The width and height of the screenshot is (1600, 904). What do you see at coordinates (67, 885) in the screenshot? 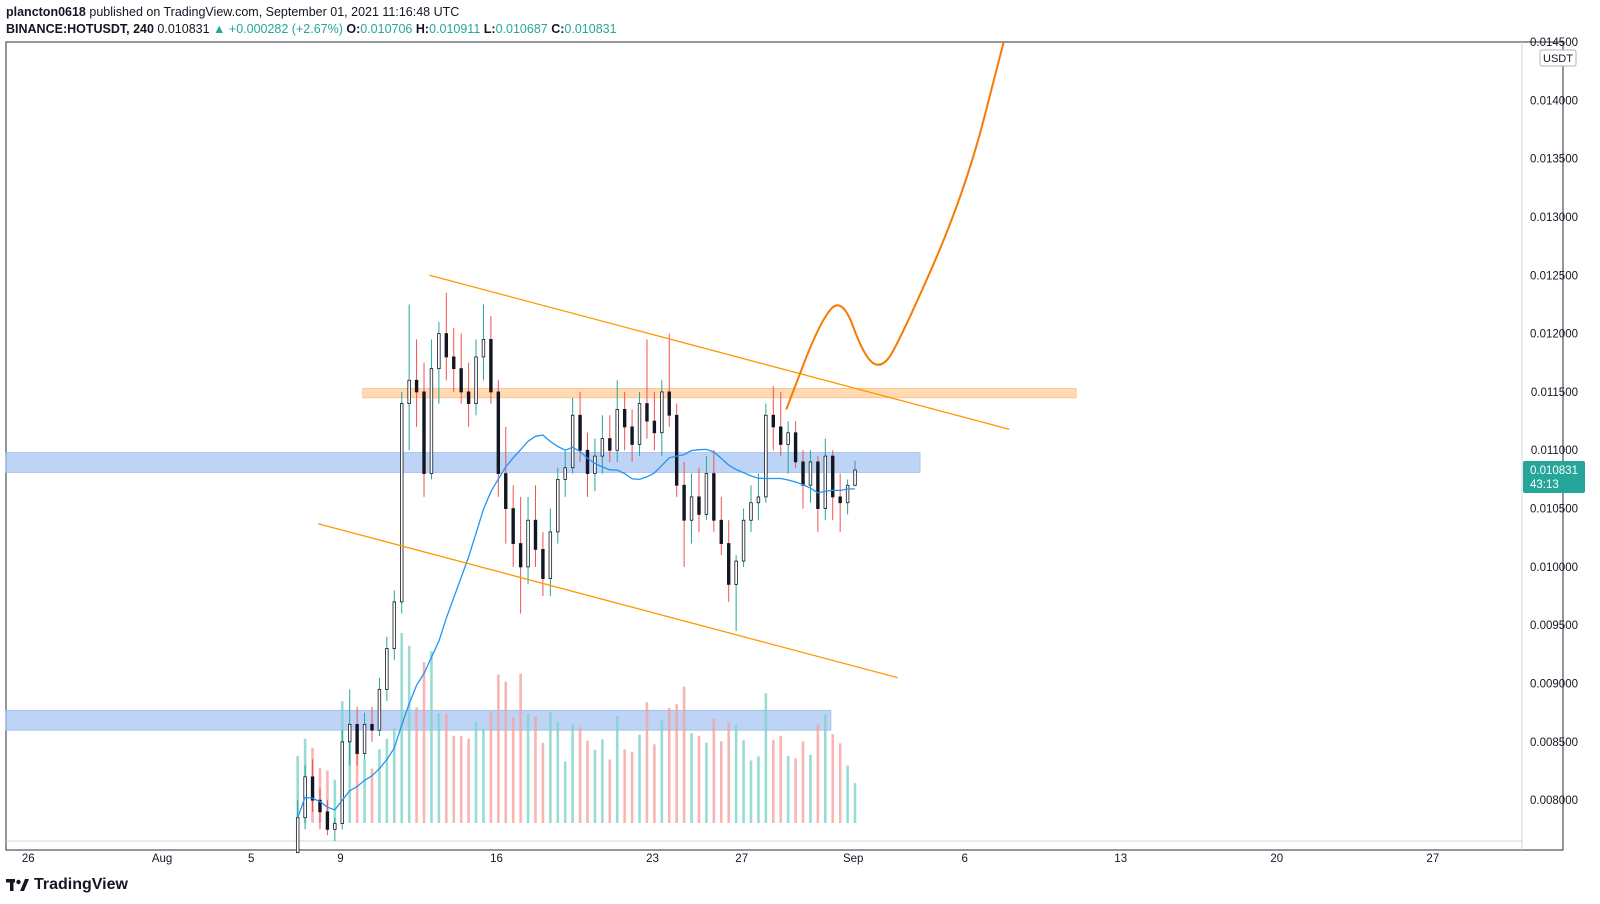
I see `tradingview-logo: TradingView` at bounding box center [67, 885].